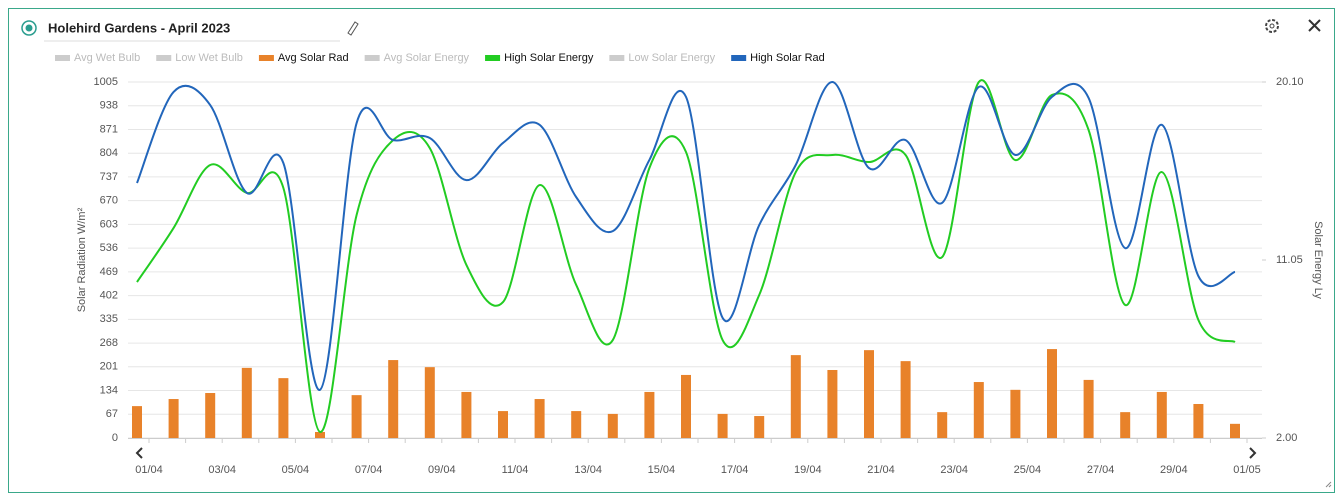 The height and width of the screenshot is (504, 1343). What do you see at coordinates (353, 28) in the screenshot?
I see `edit-icon` at bounding box center [353, 28].